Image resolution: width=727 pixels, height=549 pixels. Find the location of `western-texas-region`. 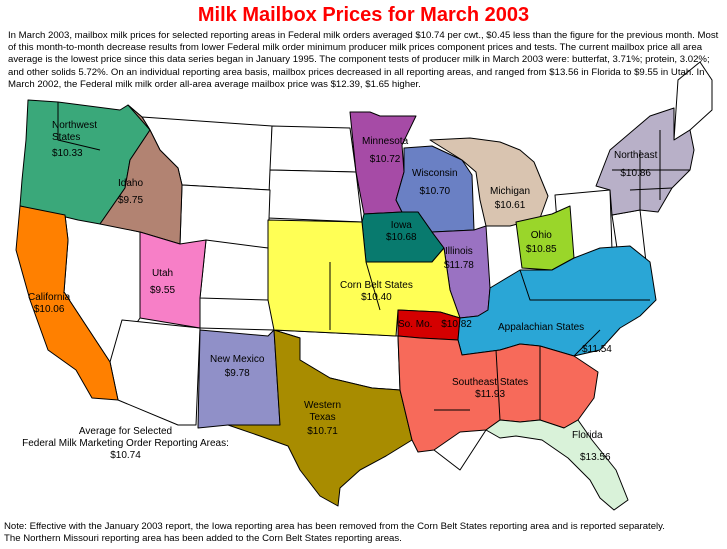

western-texas-region is located at coordinates (320, 418).